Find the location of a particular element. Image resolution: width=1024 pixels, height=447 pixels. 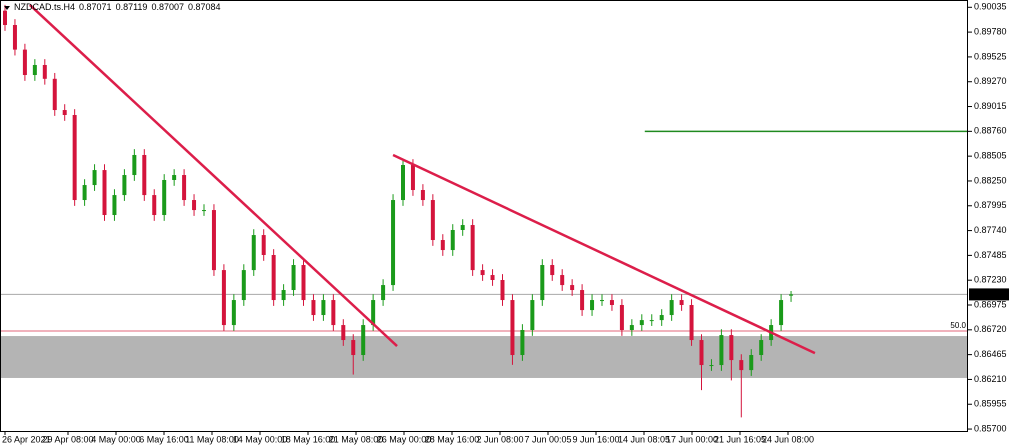

x-tick-label: 26 Apr 2021 is located at coordinates (26, 439).